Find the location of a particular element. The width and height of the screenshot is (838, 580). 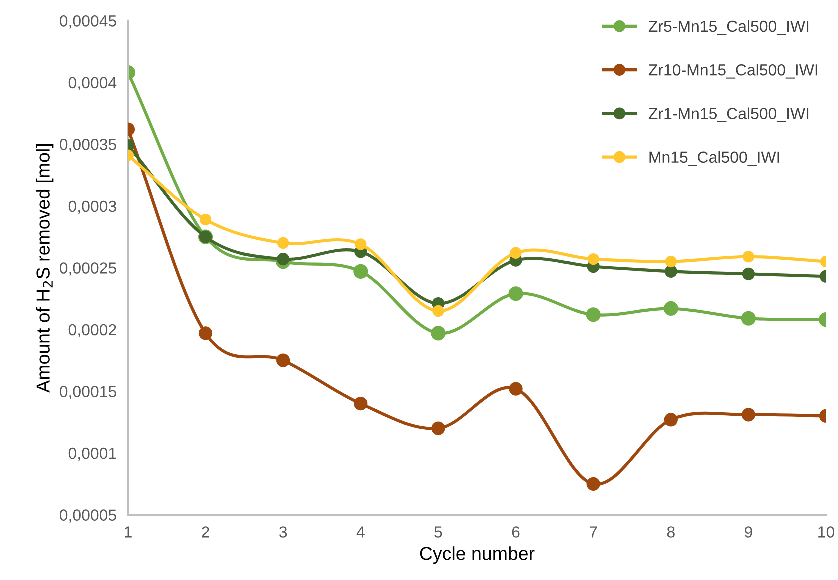

x-tick-label: 9 is located at coordinates (748, 532).